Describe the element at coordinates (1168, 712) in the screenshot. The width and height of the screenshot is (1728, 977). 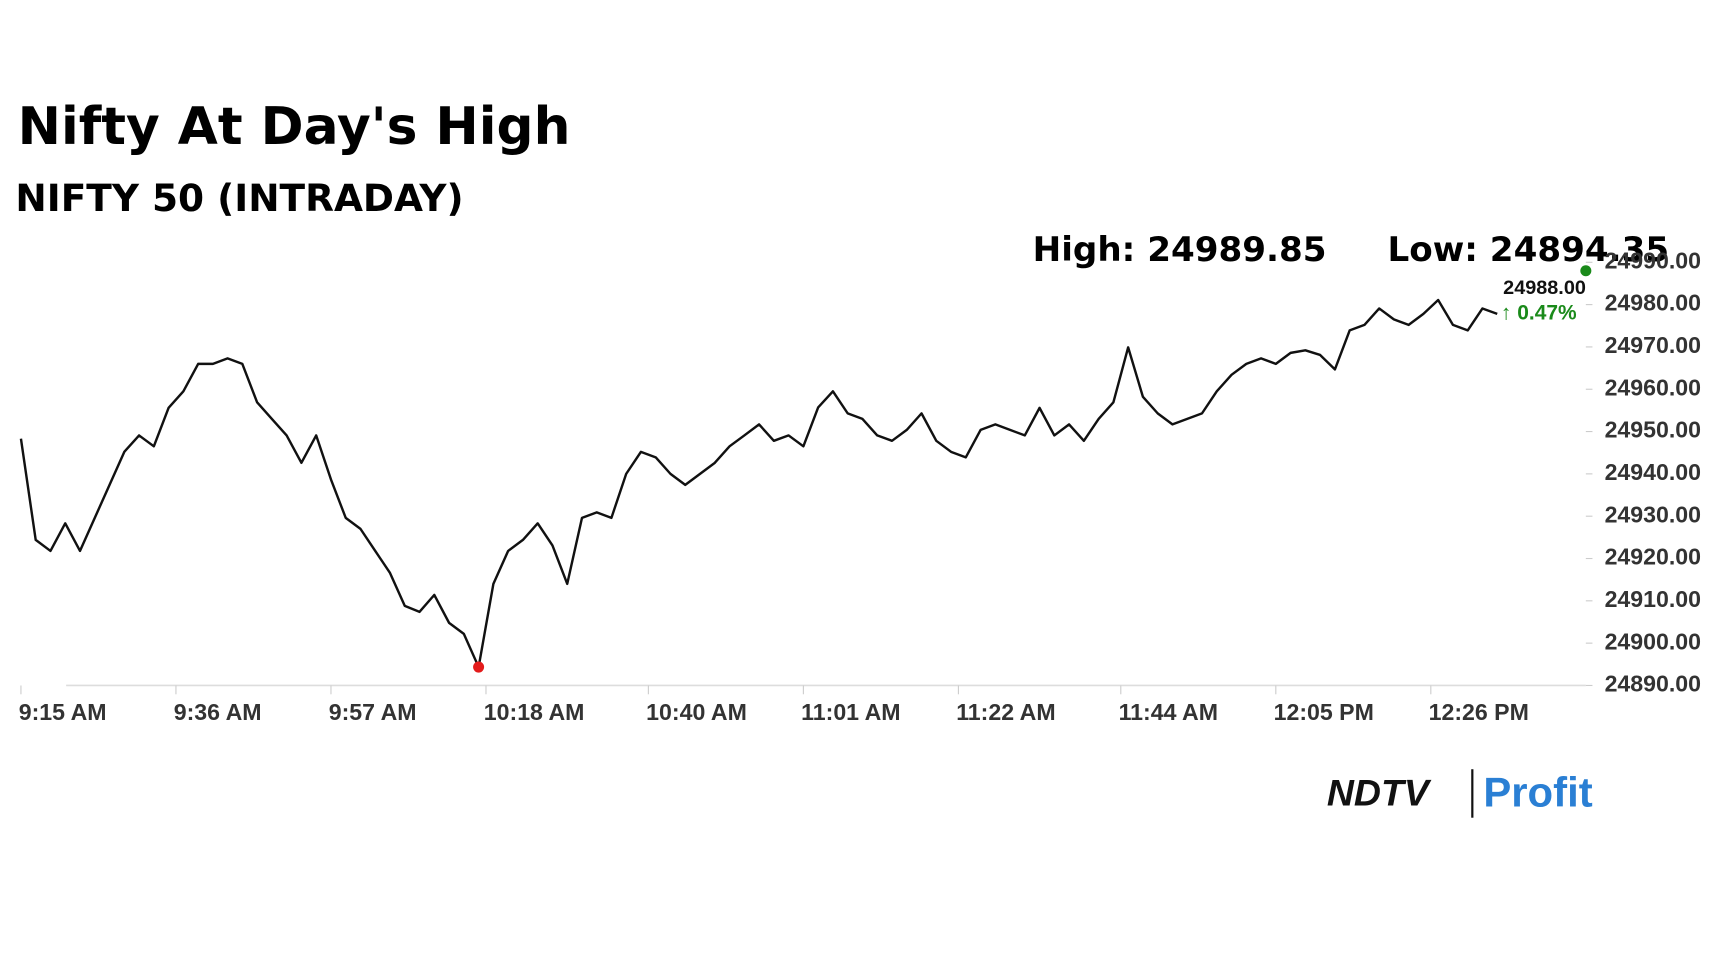
I see `x-tick-label: 11:44 AM` at that location.